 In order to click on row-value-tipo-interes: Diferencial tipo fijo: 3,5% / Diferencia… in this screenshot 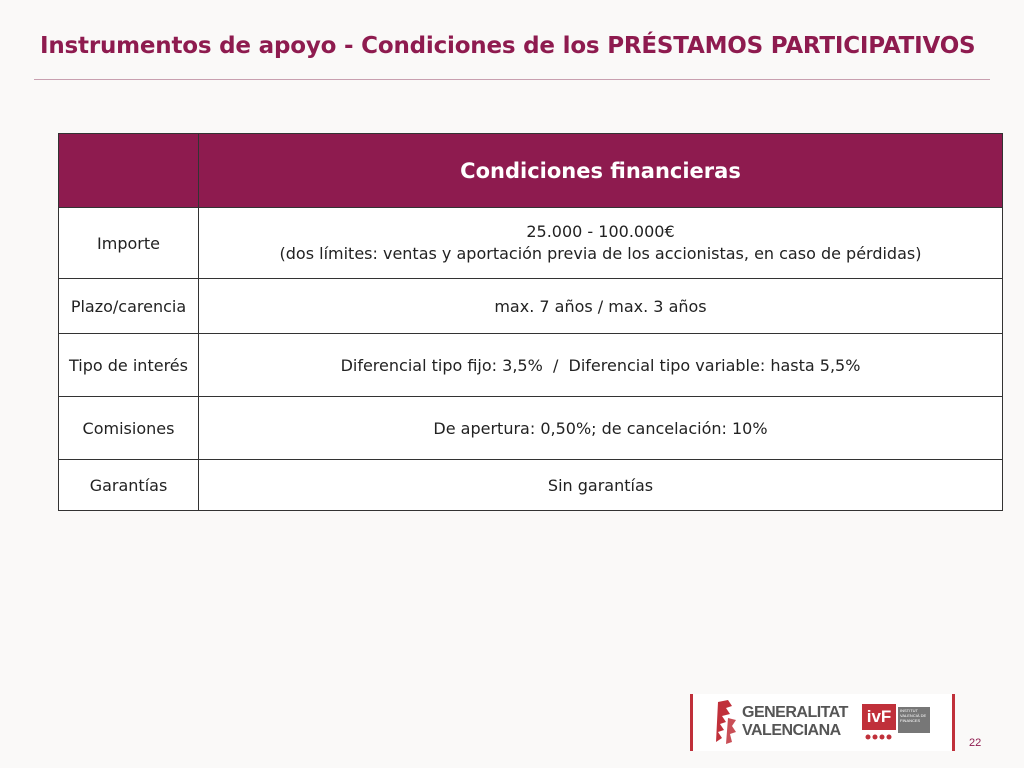, I will do `click(600, 365)`.